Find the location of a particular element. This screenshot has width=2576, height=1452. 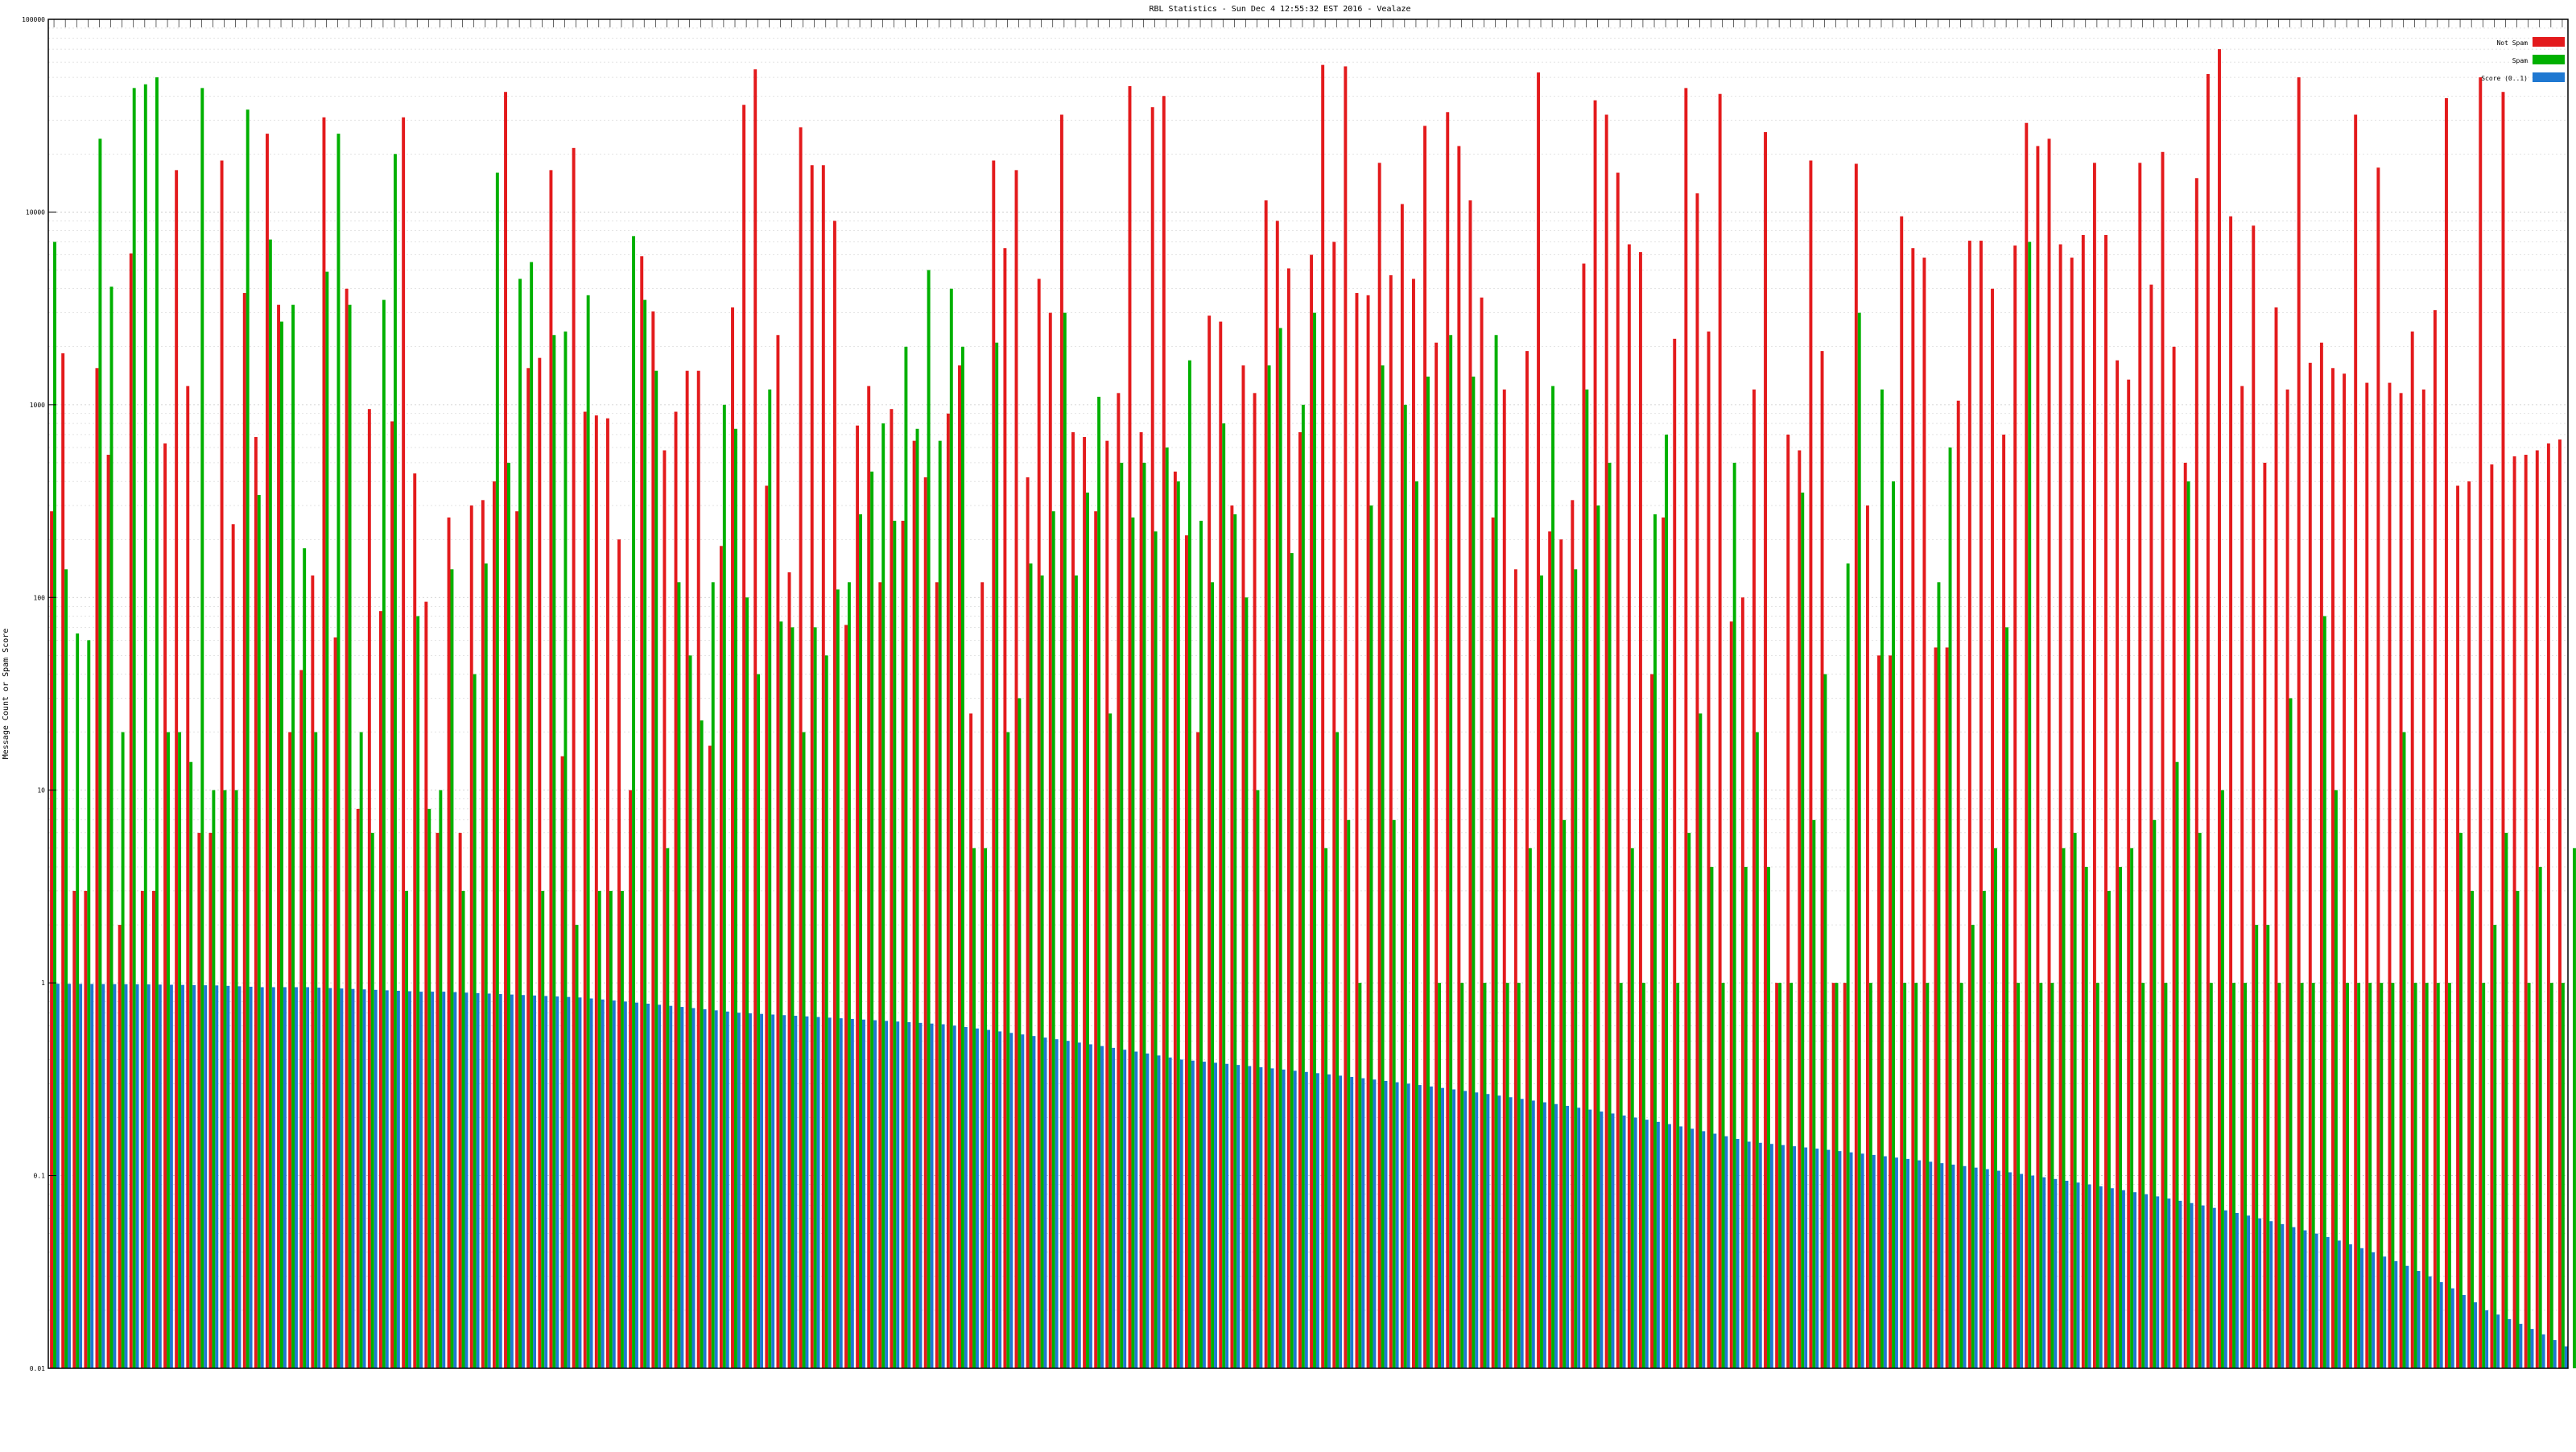

y-tick-label: 0.1 is located at coordinates (40, 1176).